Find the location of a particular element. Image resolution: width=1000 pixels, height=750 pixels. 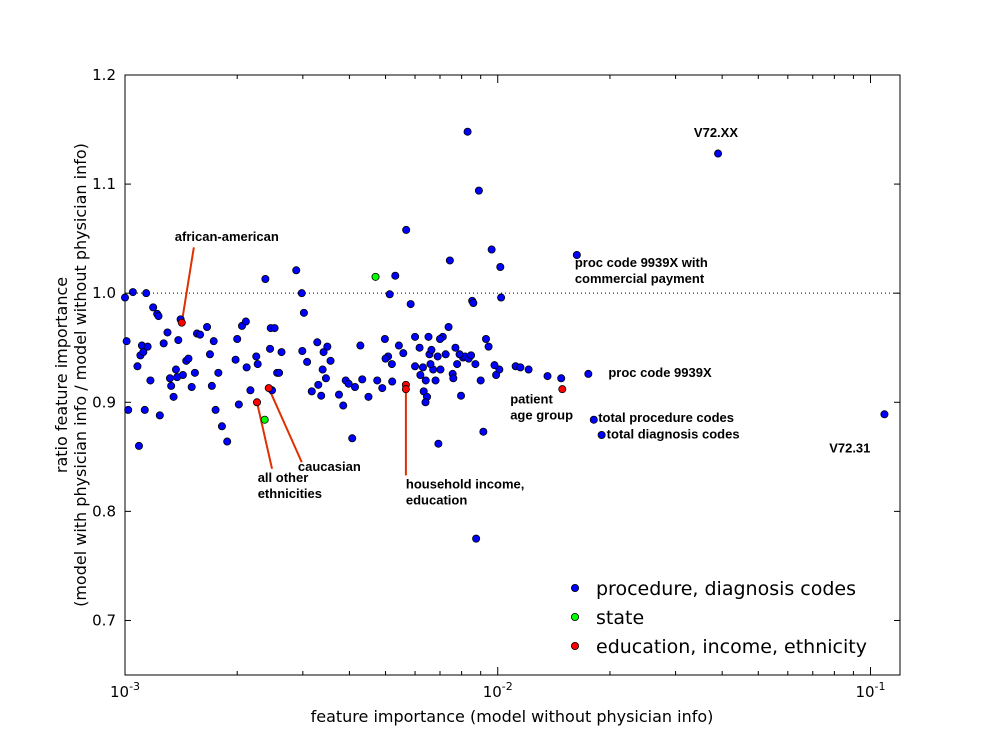

y-tick-label: 0.9 is located at coordinates (104, 402).